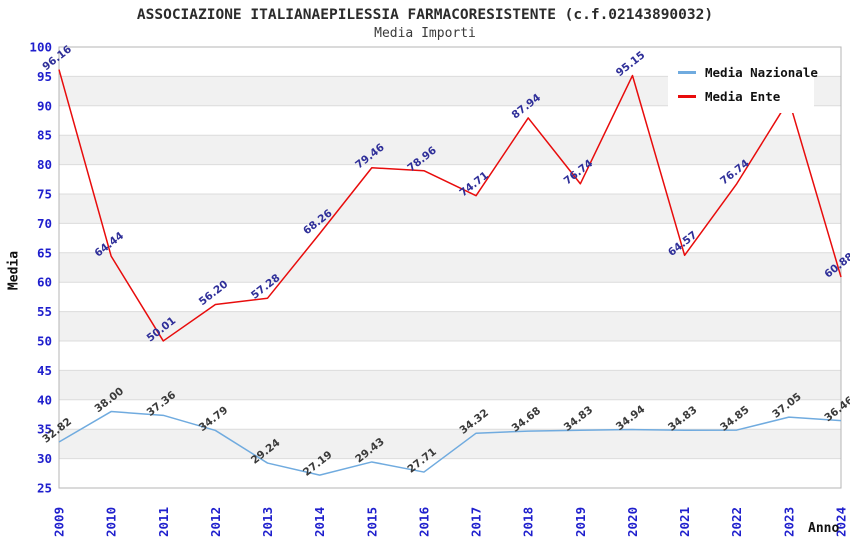  Describe the element at coordinates (44, 341) in the screenshot. I see `y-tick-label: 50` at that location.